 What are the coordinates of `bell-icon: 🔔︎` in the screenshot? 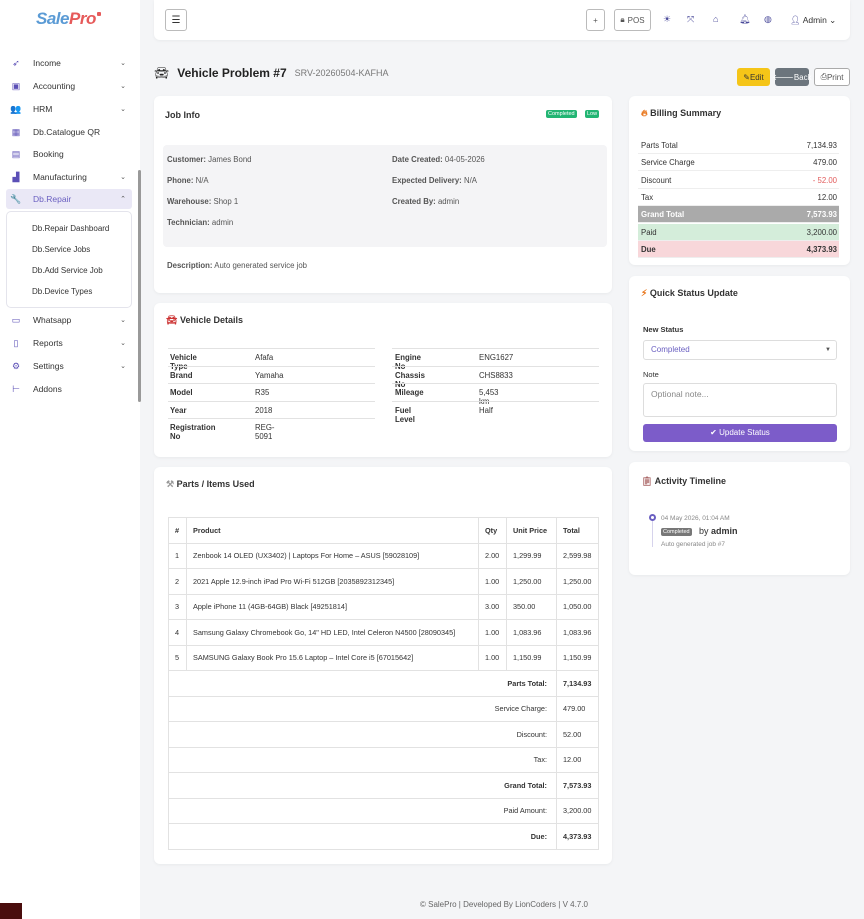 It's located at (745, 19).